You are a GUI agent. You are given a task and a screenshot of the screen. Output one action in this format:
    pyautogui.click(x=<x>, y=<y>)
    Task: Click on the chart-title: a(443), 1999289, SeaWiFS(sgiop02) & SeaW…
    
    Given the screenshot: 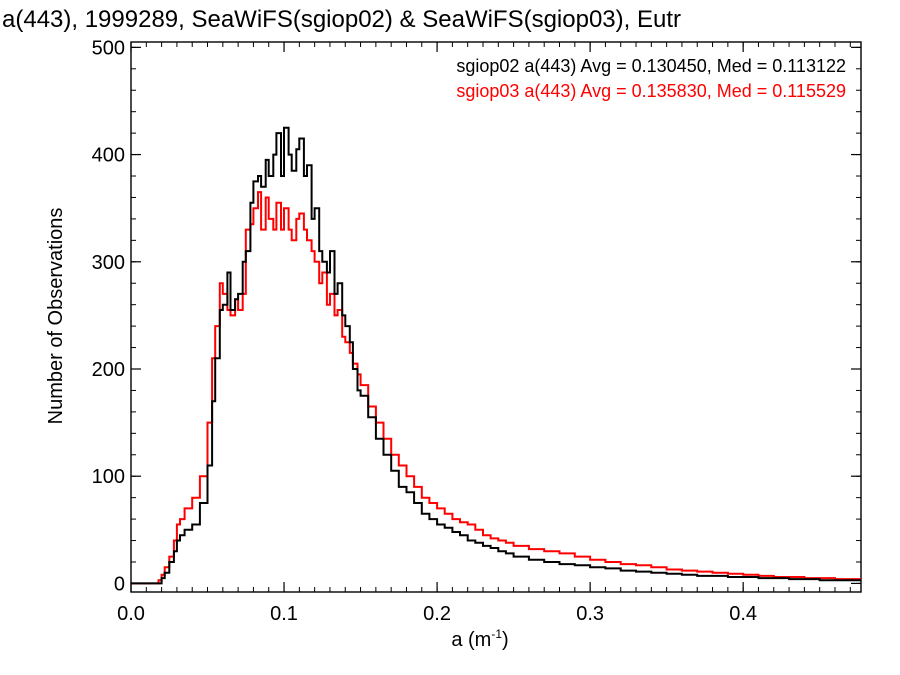 What is the action you would take?
    pyautogui.click(x=341, y=19)
    